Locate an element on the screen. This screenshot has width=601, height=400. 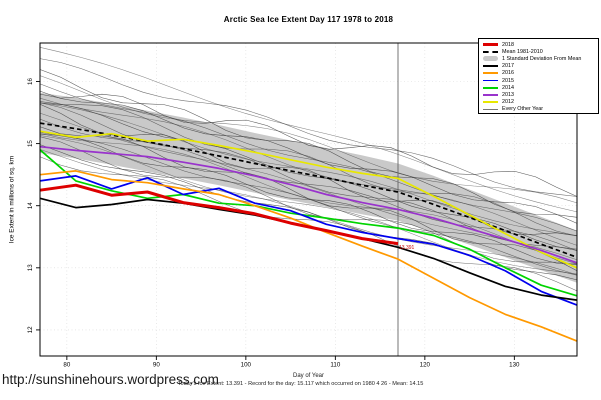
x-tick-label: 80 is located at coordinates (66, 365).